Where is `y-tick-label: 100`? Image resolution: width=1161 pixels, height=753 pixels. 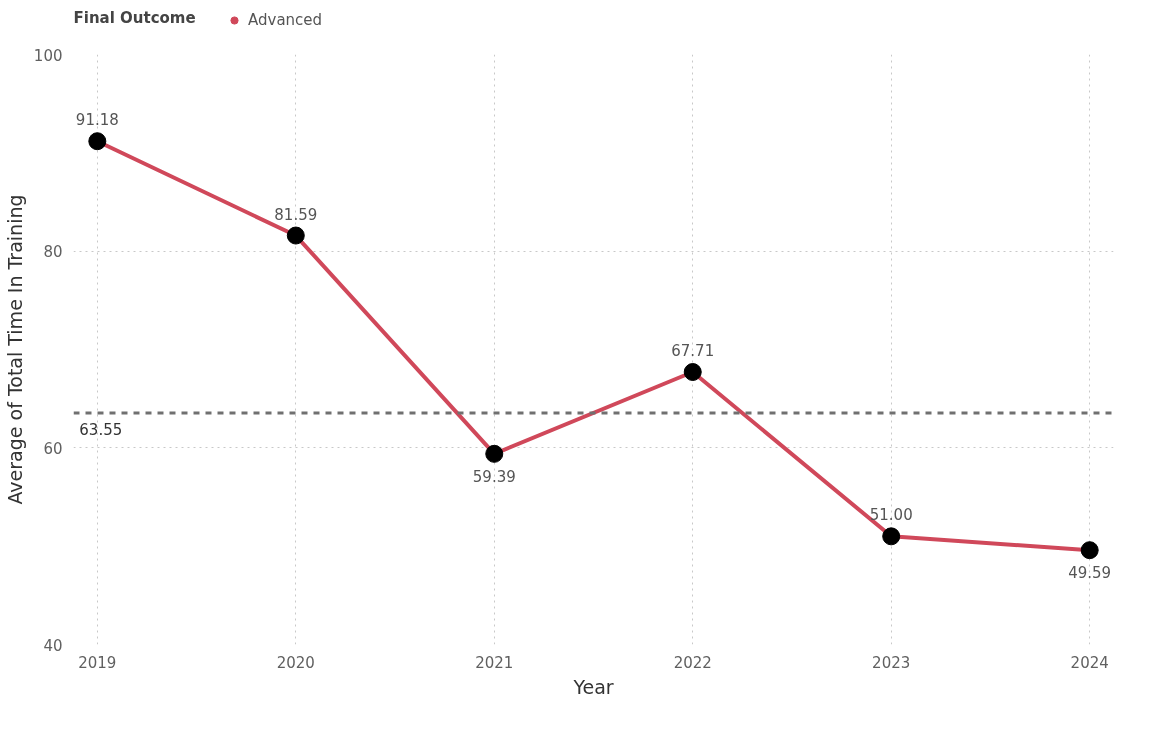
y-tick-label: 100 is located at coordinates (48, 55).